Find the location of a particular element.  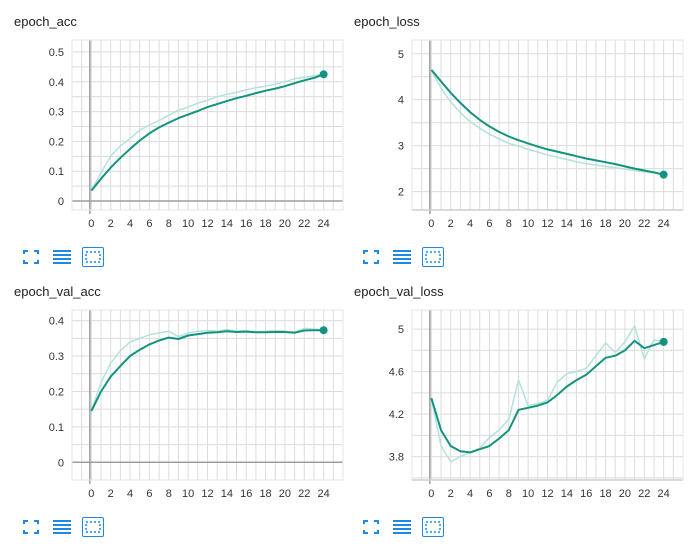

chart-title: epoch_acc is located at coordinates (45, 21).